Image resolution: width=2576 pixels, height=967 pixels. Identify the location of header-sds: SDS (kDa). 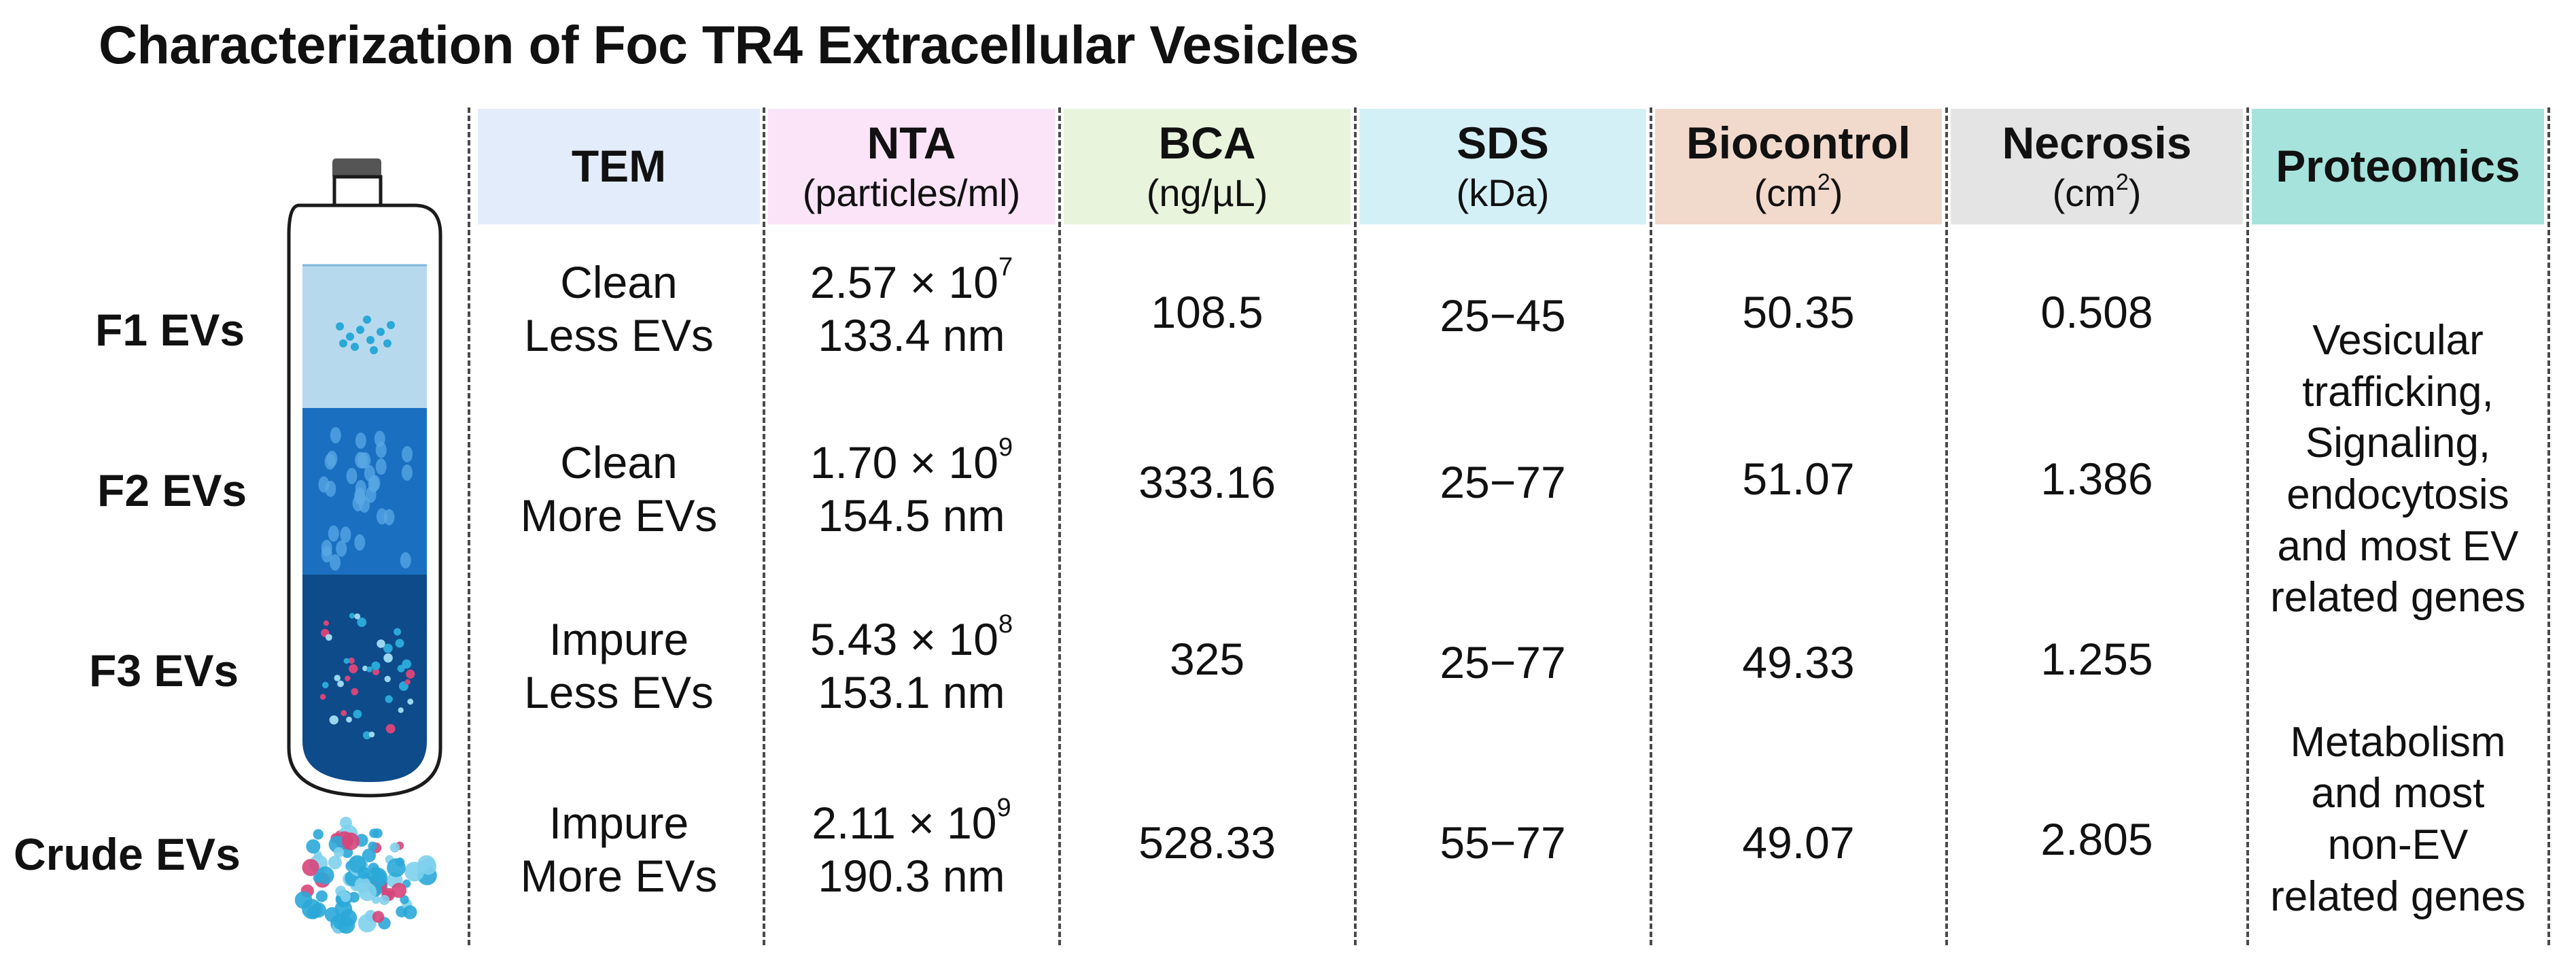
(1502, 166).